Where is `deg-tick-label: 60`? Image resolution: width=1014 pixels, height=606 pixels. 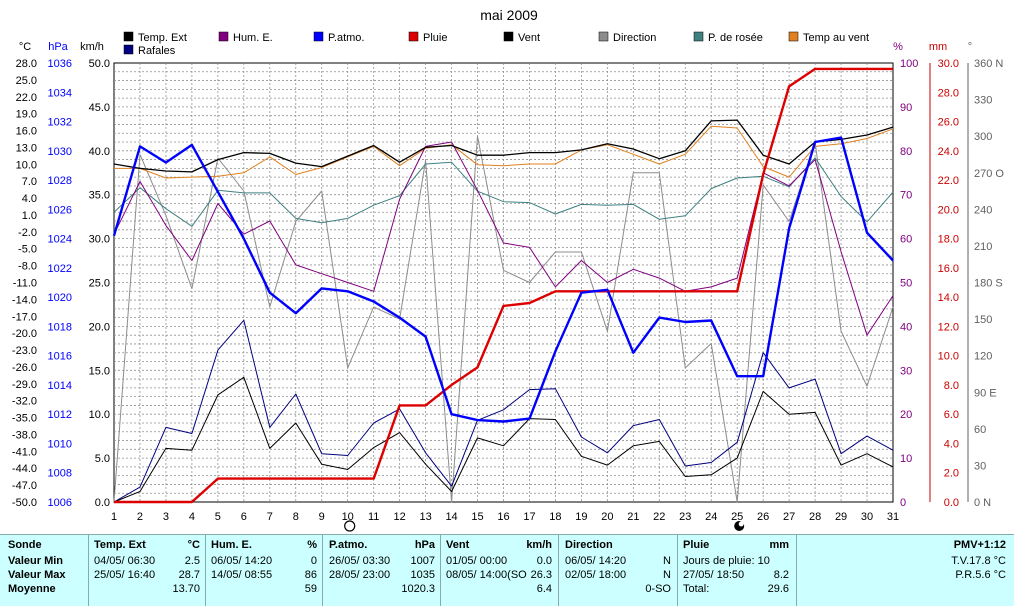
deg-tick-label: 60 is located at coordinates (980, 430).